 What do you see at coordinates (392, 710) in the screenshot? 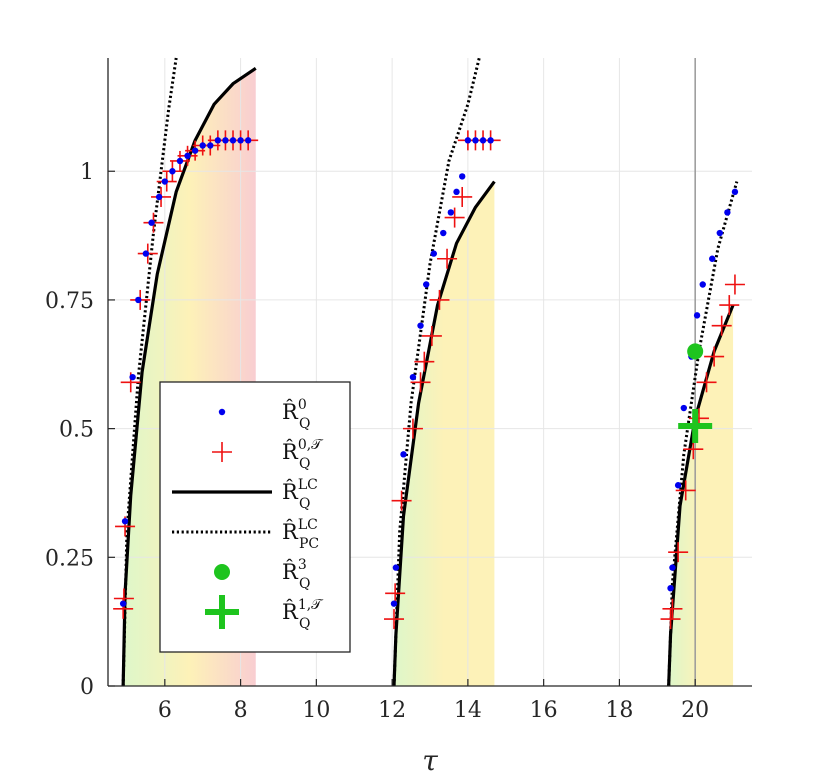
I see `x-tick-label: 12` at bounding box center [392, 710].